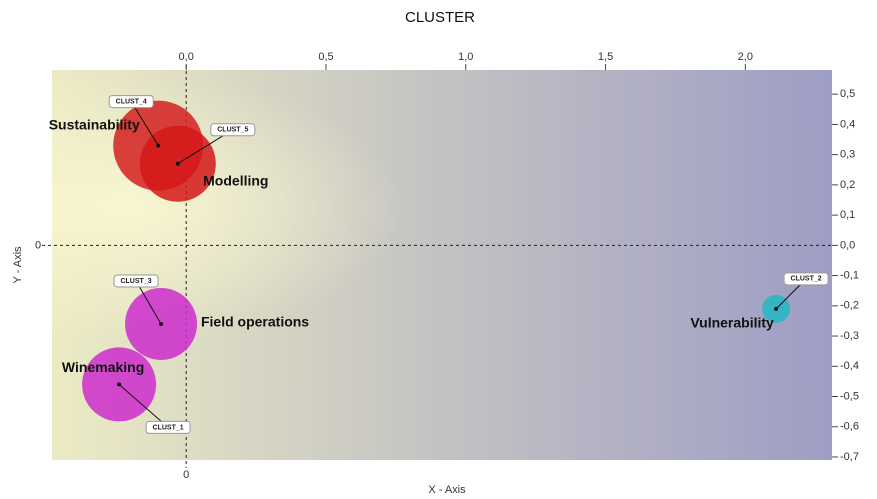 The image size is (877, 499). Describe the element at coordinates (732, 323) in the screenshot. I see `topic-label: Vulnerability` at that location.